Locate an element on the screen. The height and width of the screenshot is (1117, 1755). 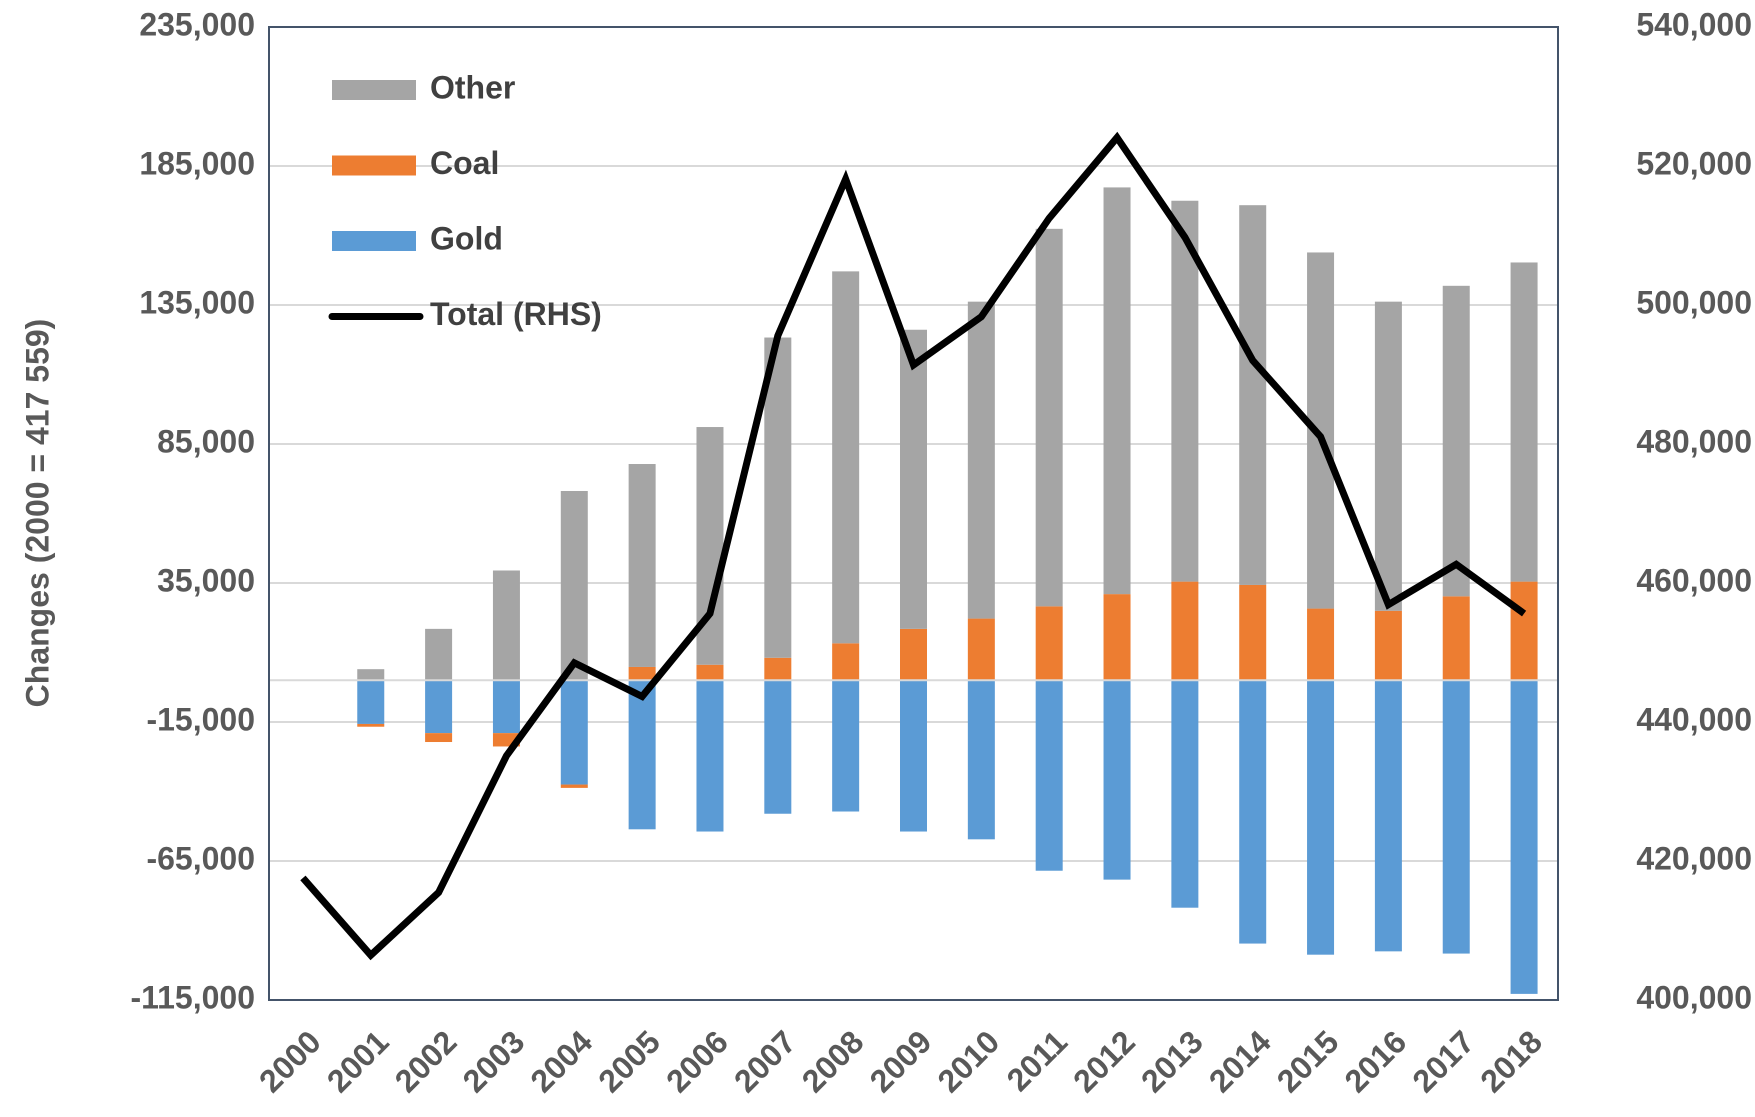
x-tick-label: 2018 is located at coordinates (1511, 1061).